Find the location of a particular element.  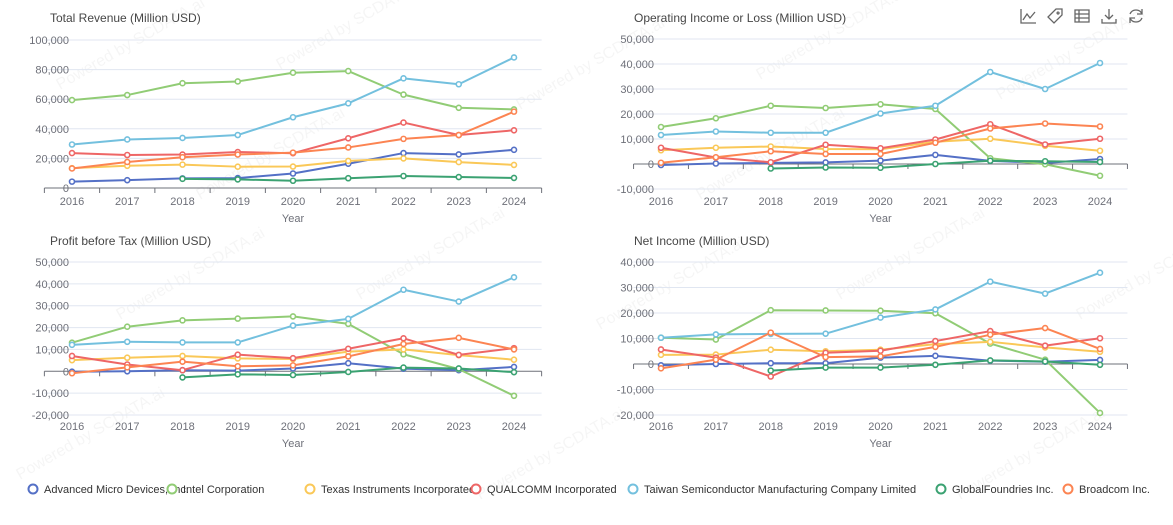

download-button: Save as image is located at coordinates (1109, 16).